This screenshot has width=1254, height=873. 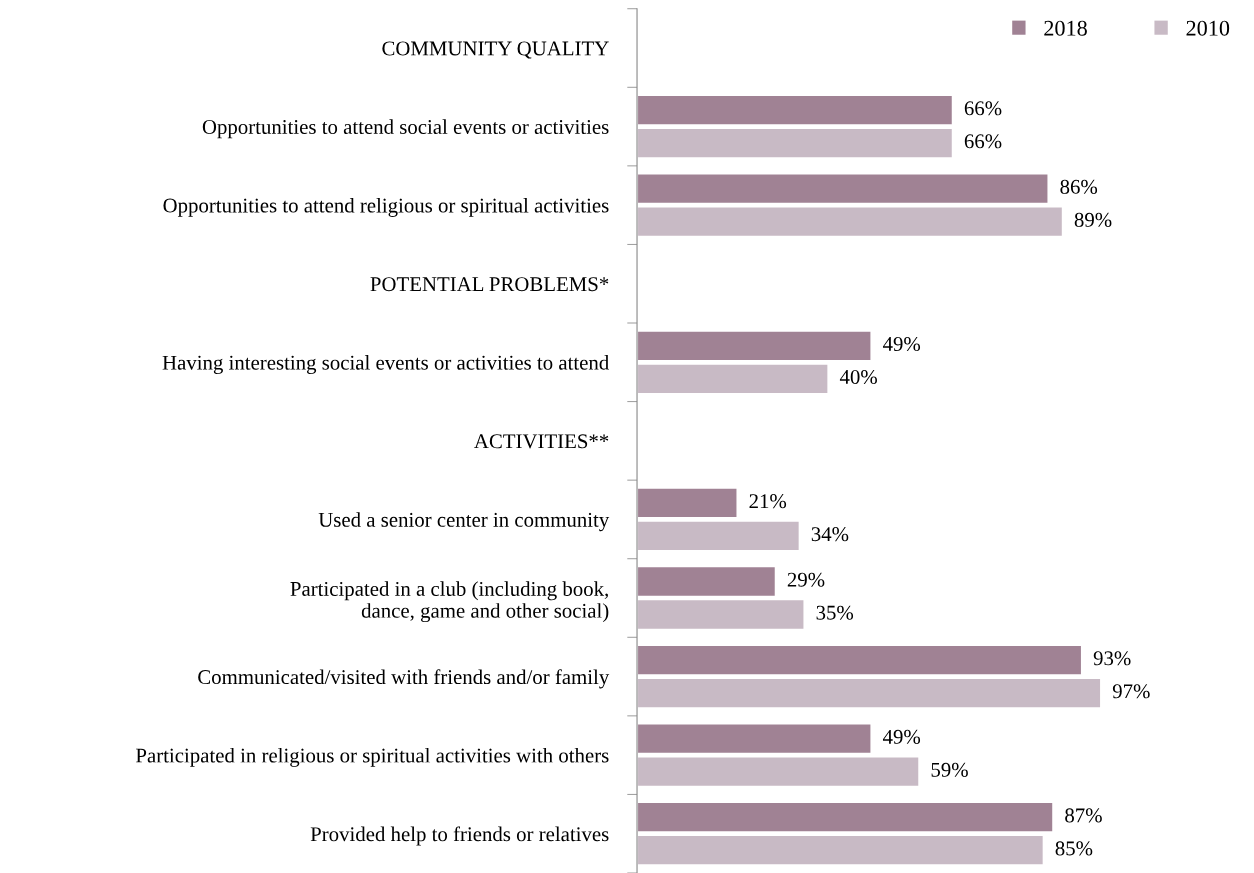 I want to click on y-tick-label: Provided help to friends or relatives, so click(x=459, y=836).